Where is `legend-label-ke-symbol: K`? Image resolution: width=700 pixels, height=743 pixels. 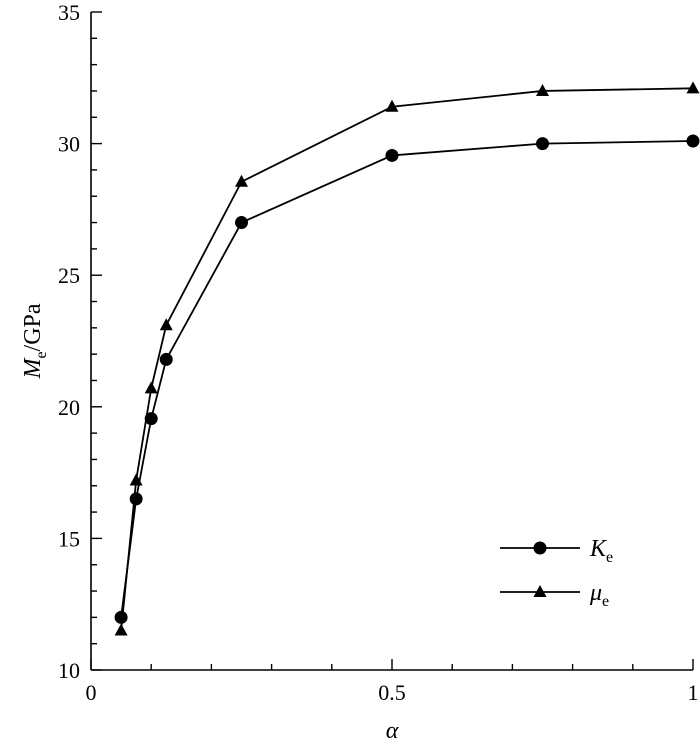 legend-label-ke-symbol: K is located at coordinates (598, 549).